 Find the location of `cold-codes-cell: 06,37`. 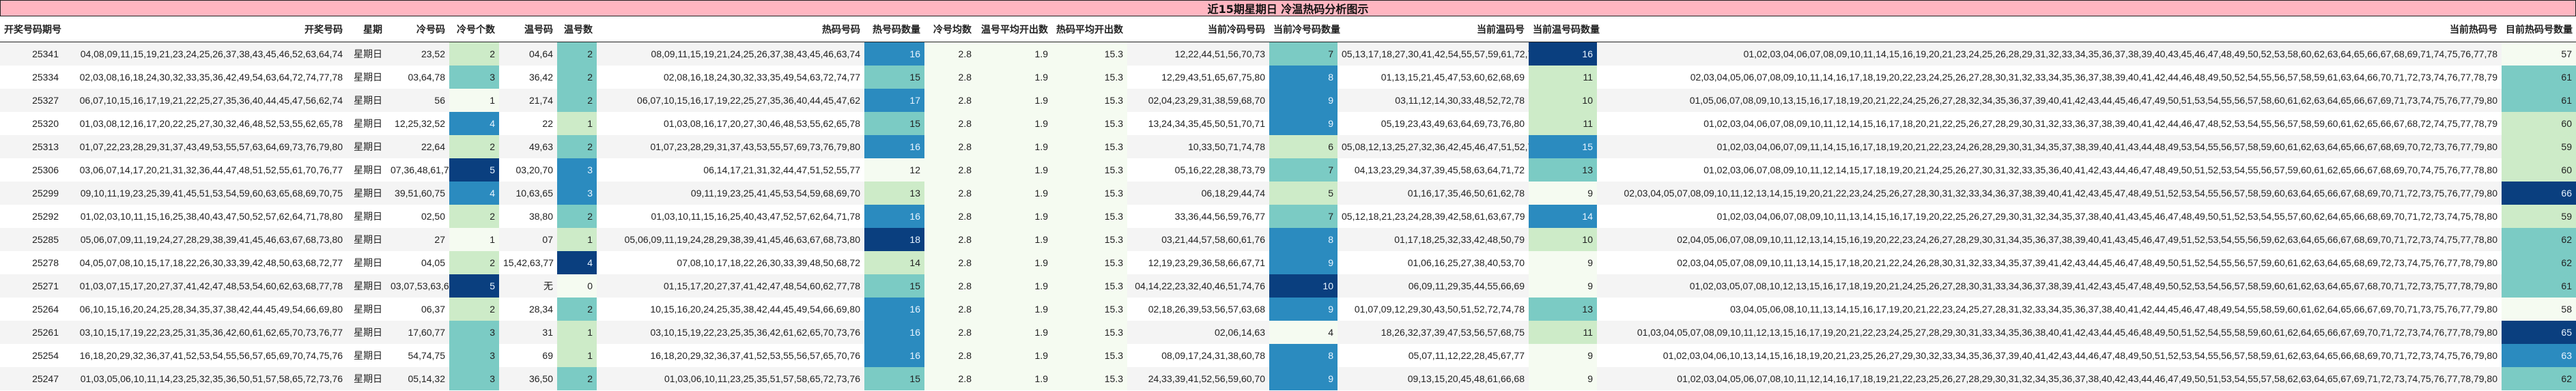

cold-codes-cell: 06,37 is located at coordinates (417, 309).